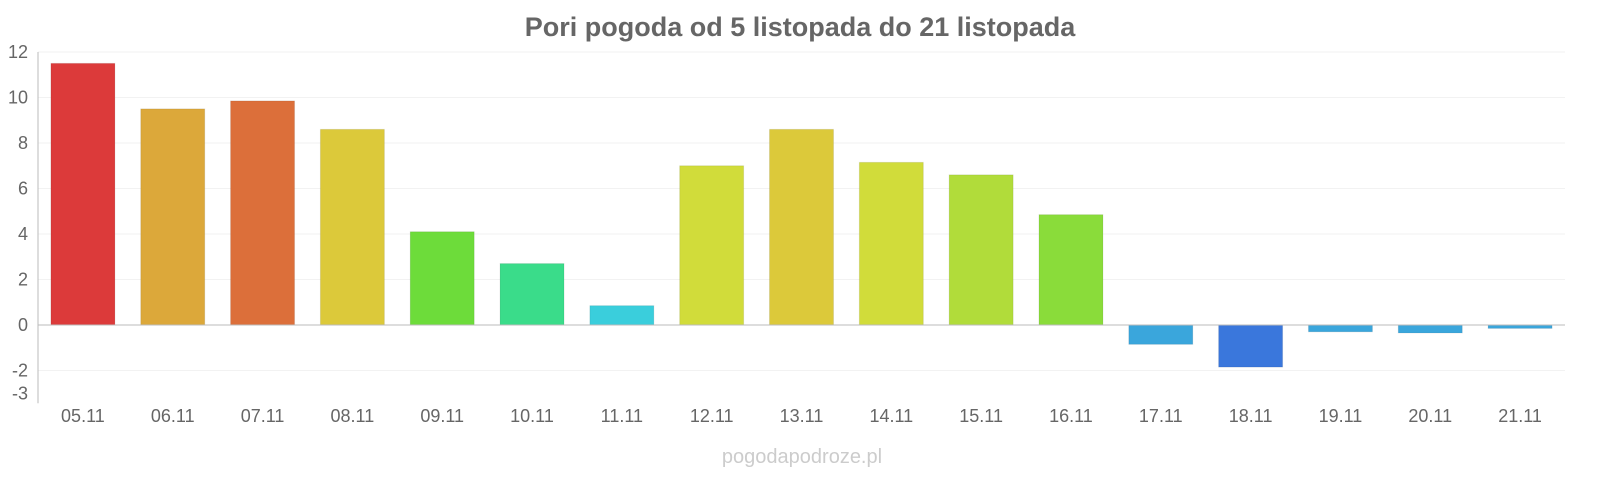 The width and height of the screenshot is (1600, 480). Describe the element at coordinates (173, 416) in the screenshot. I see `x-tick-label: 06.11` at that location.